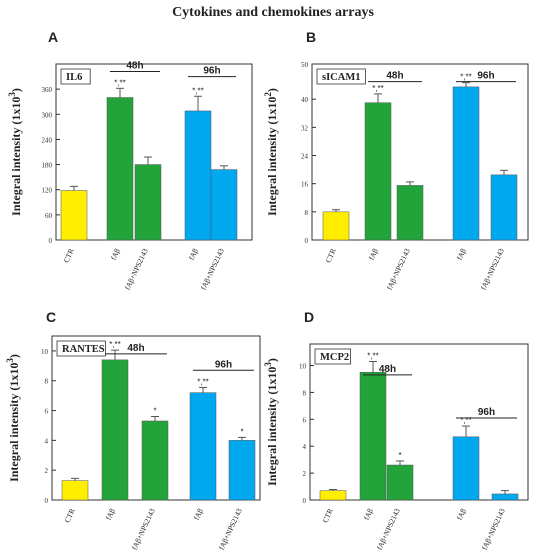  I want to click on y-tick-label: 180, so click(47, 166).